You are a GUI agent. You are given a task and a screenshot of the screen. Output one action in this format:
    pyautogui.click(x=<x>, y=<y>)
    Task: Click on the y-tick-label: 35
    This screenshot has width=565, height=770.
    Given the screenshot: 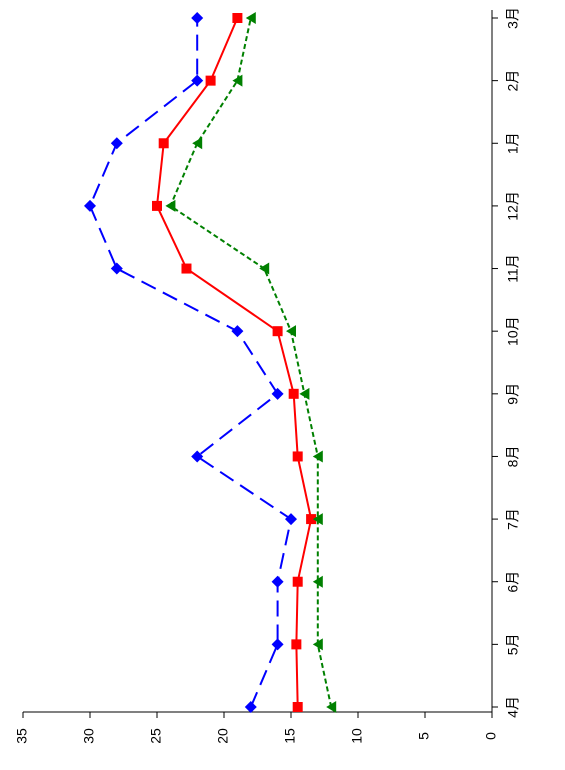 What is the action you would take?
    pyautogui.click(x=22, y=736)
    